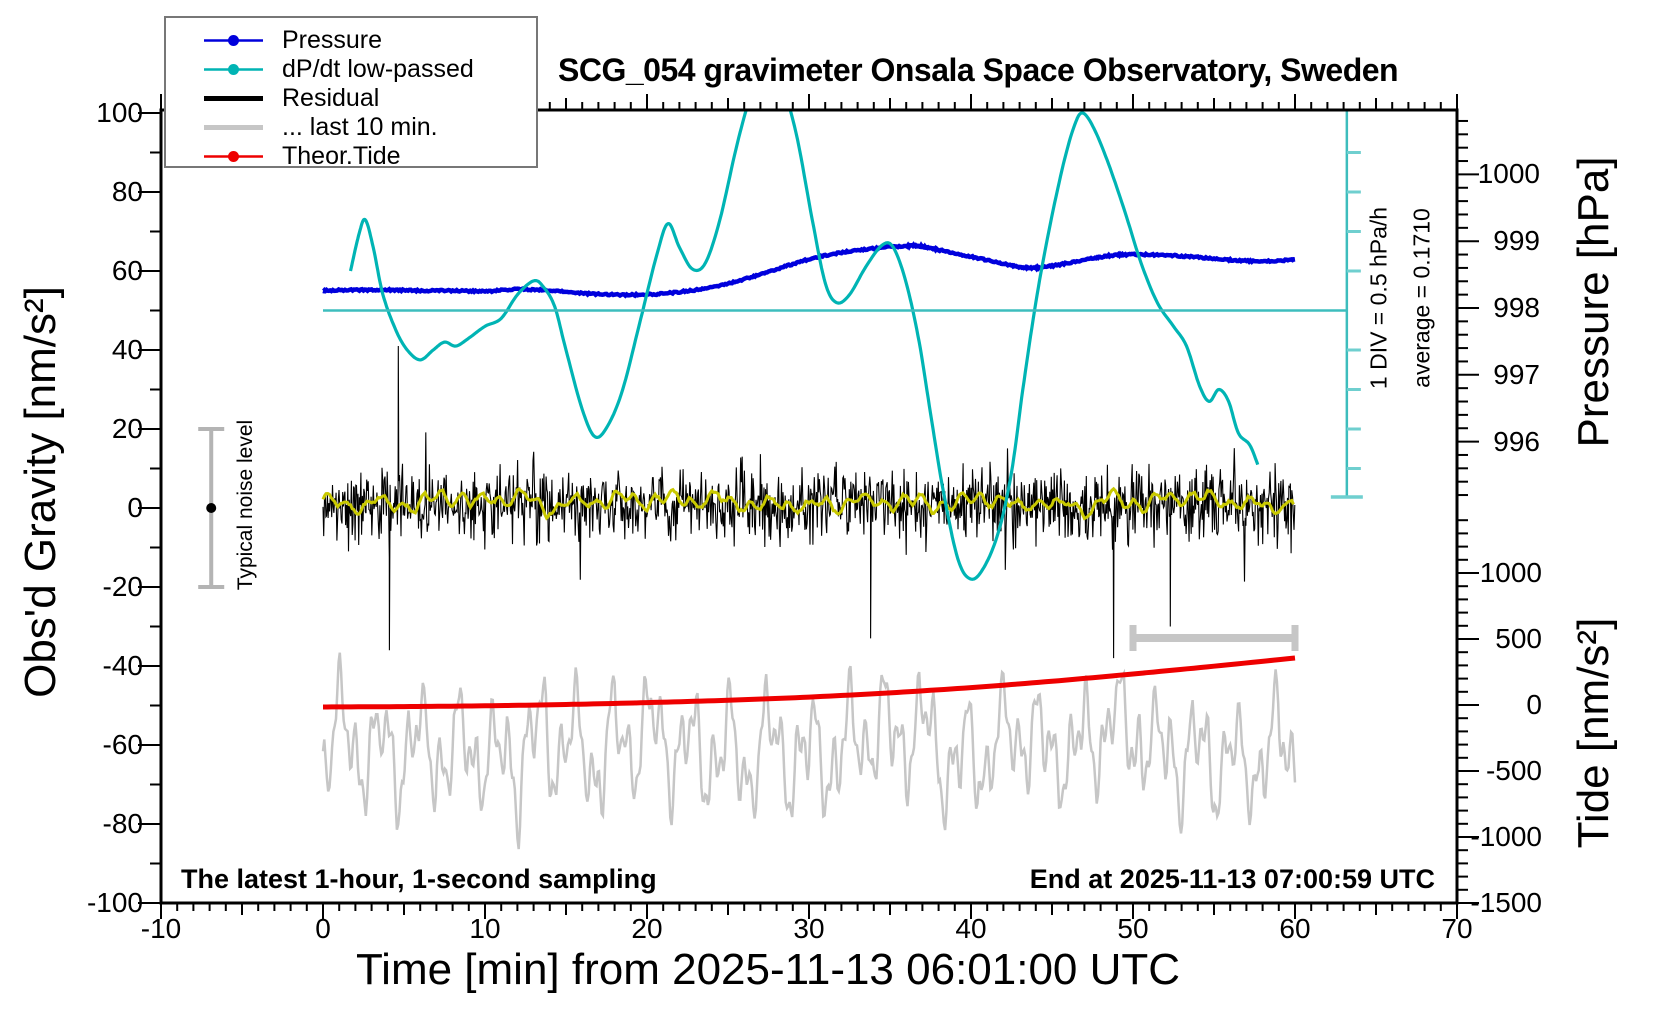  Describe the element at coordinates (808, 503) in the screenshot. I see `series-residual-smooth-line` at that location.